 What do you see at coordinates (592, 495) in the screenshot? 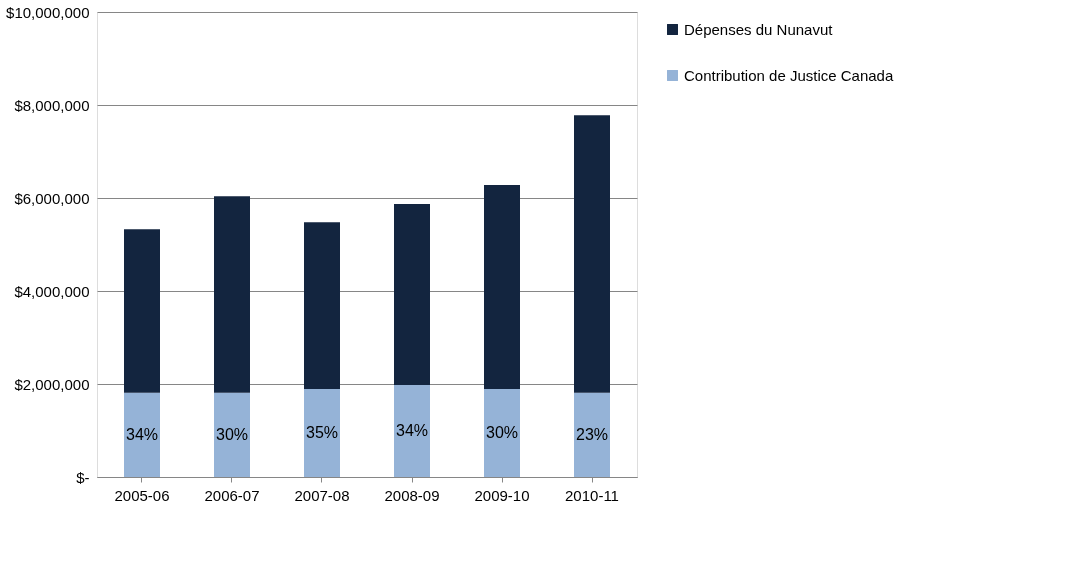
I see `x-tick-label: 2010-11` at bounding box center [592, 495].